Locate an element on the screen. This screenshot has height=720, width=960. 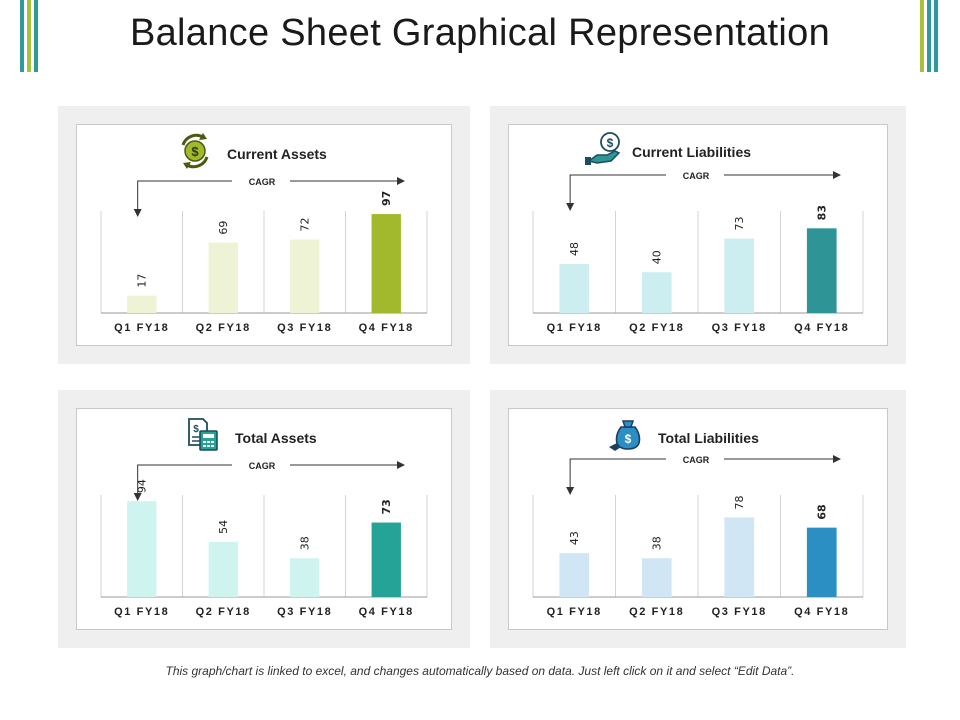
data-label: 69 is located at coordinates (223, 228).